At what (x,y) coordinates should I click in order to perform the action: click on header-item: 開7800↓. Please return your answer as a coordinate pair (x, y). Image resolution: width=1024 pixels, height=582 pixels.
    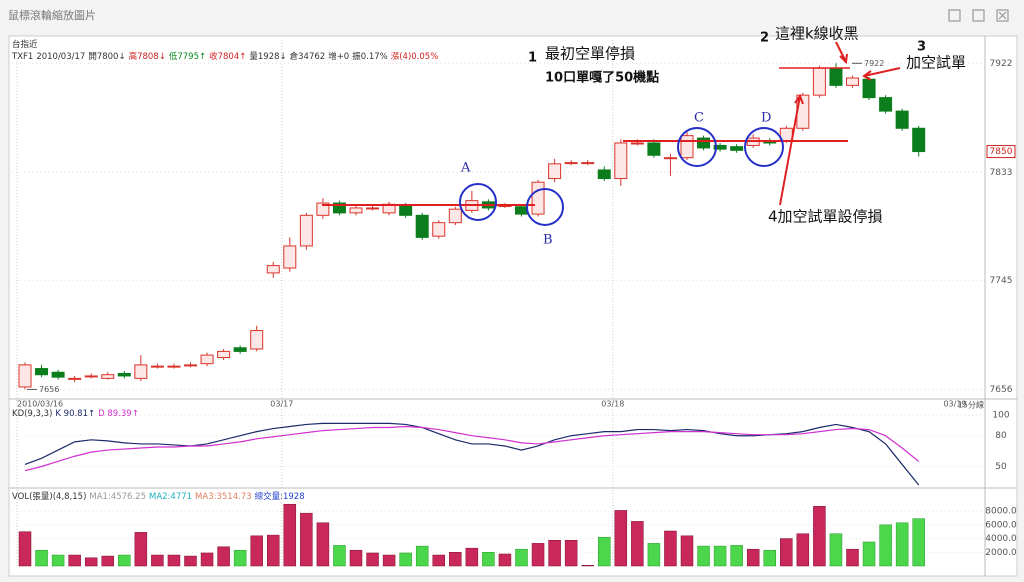
    Looking at the image, I should click on (107, 57).